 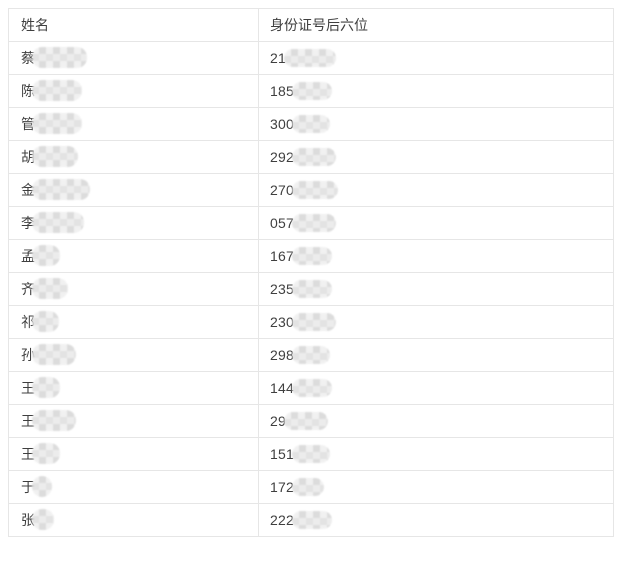 What do you see at coordinates (282, 322) in the screenshot?
I see `id-prefix-text: 230` at bounding box center [282, 322].